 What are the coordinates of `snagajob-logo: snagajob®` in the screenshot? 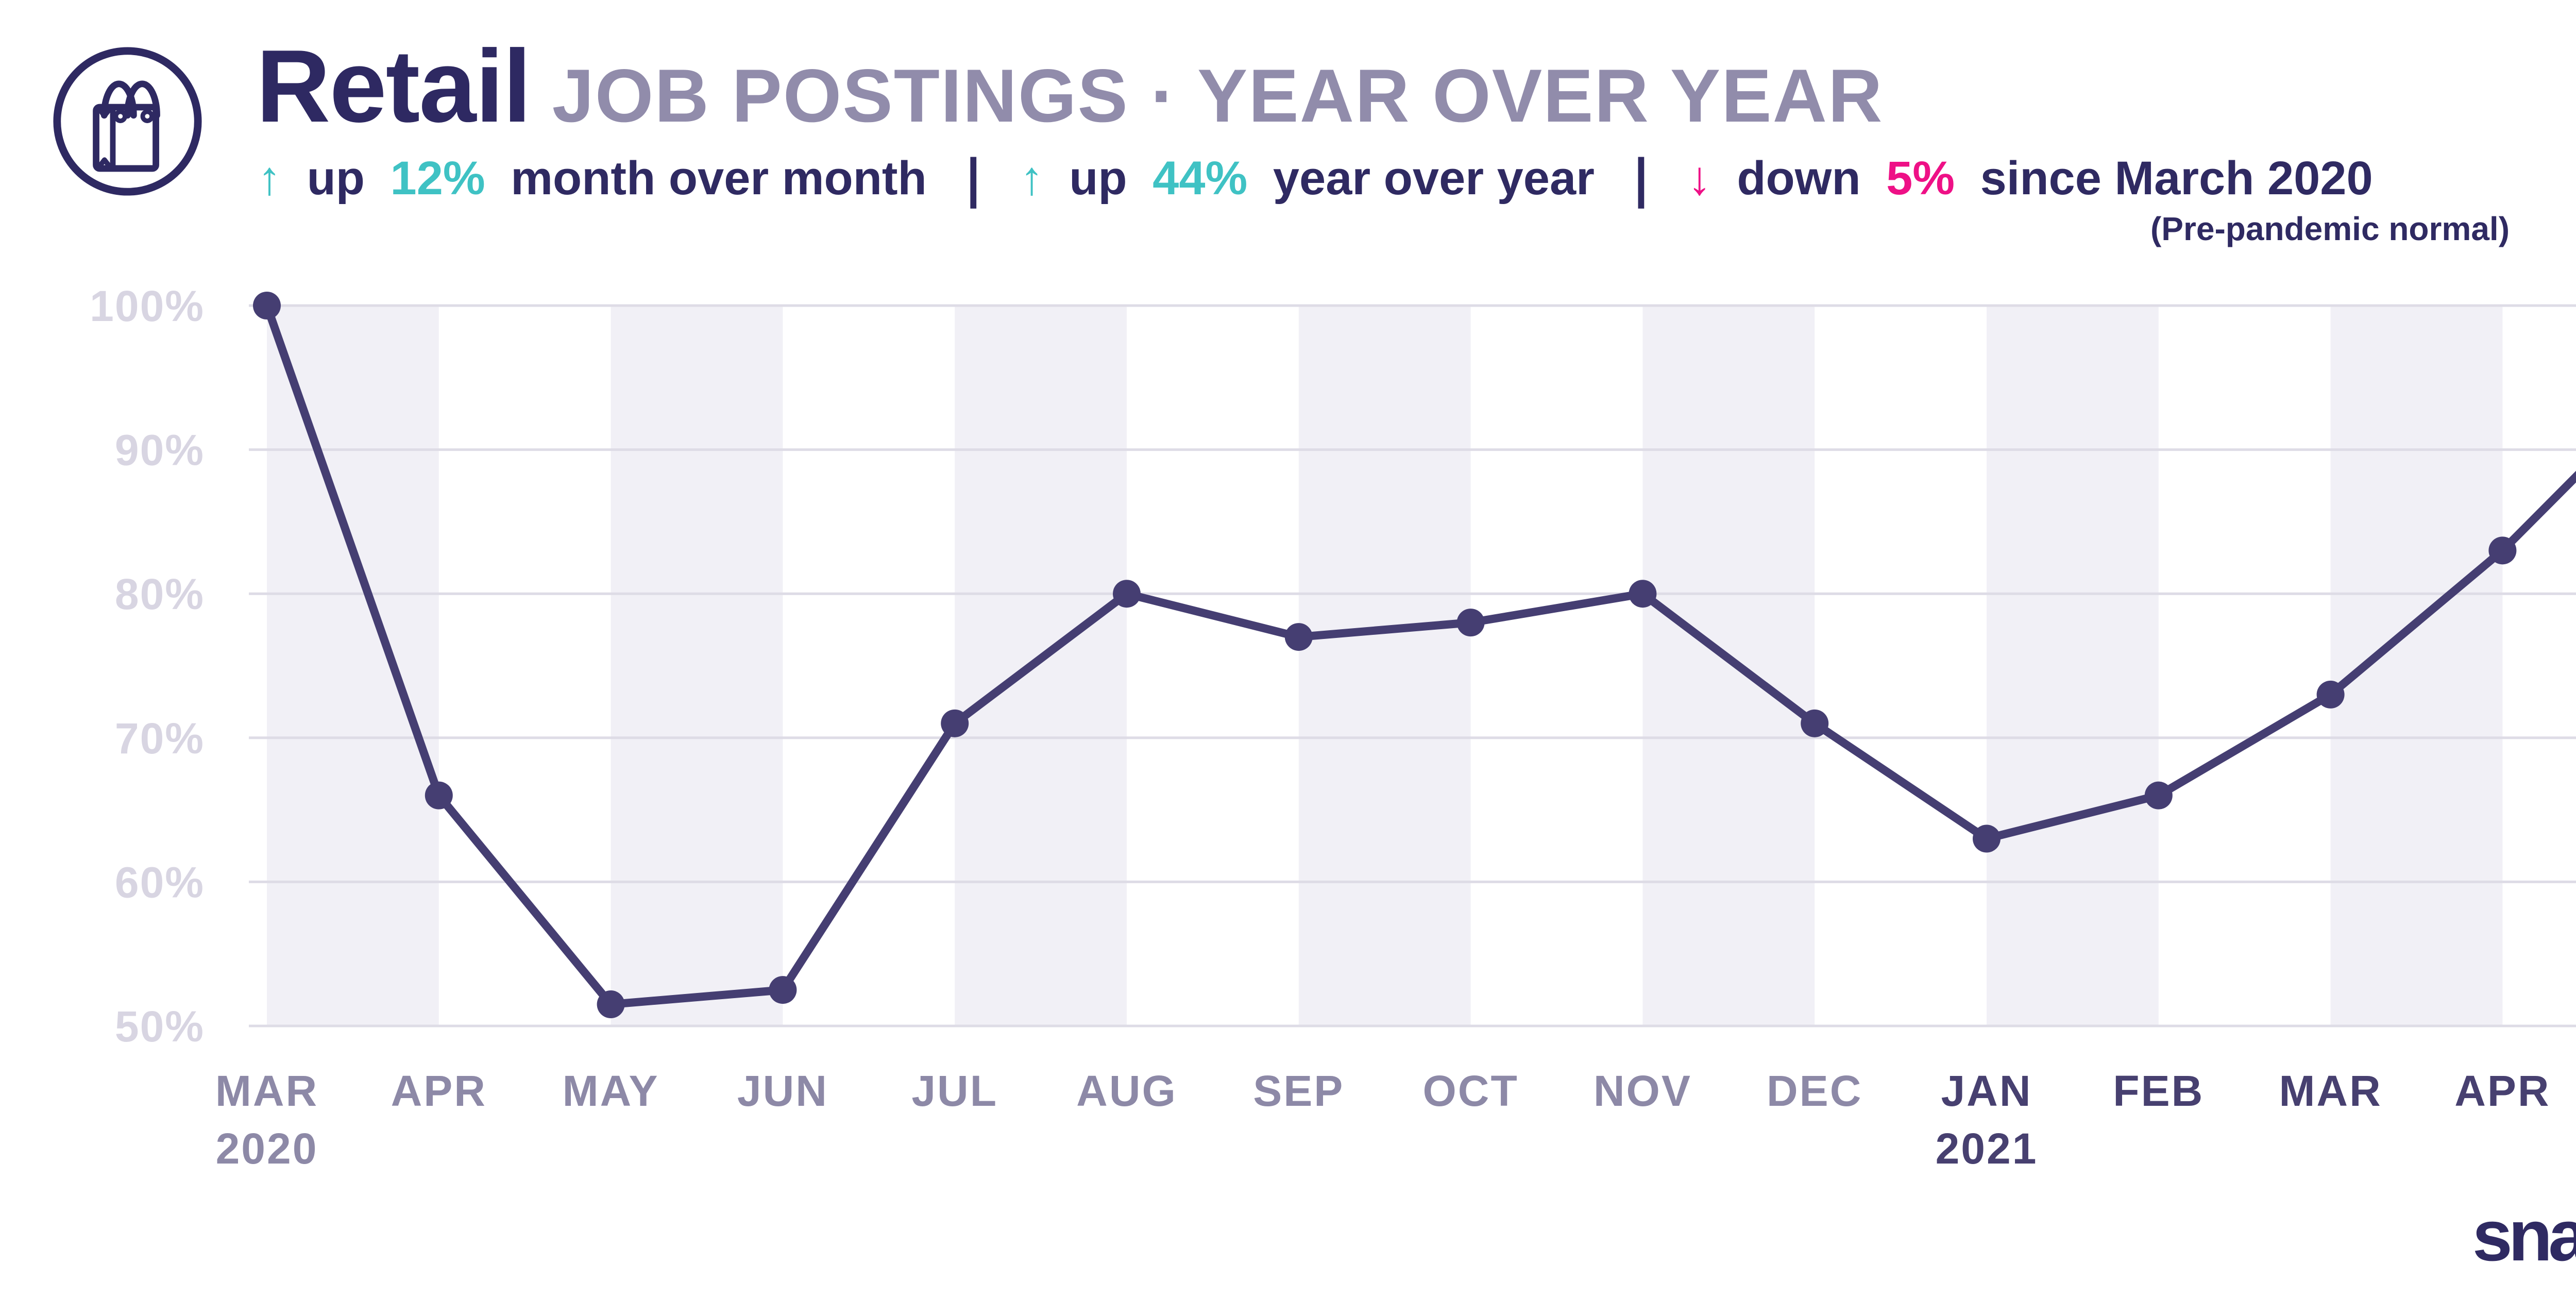 It's located at (2524, 1236).